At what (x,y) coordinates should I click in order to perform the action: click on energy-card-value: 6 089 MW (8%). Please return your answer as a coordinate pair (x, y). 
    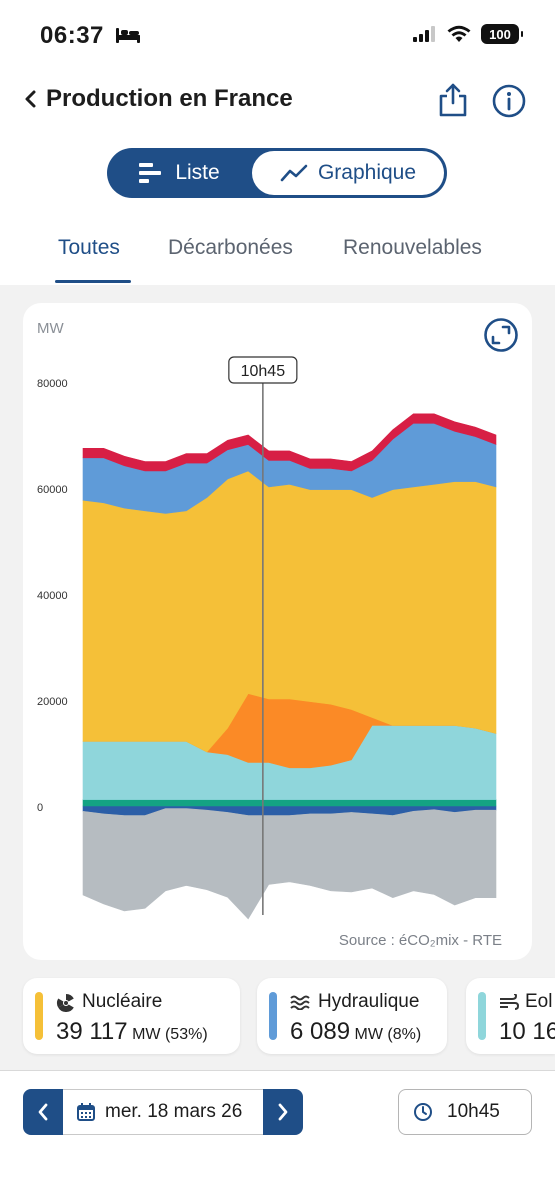
    Looking at the image, I should click on (355, 1032).